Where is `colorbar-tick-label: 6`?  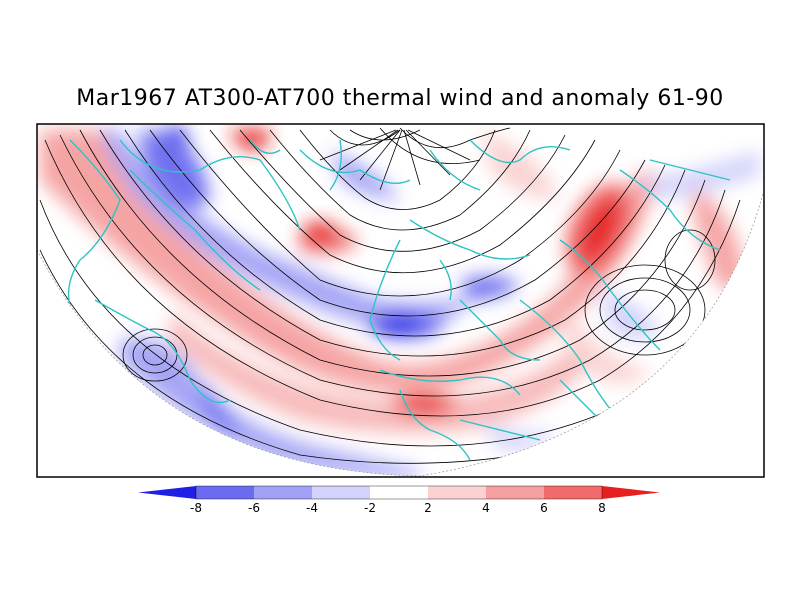 colorbar-tick-label: 6 is located at coordinates (544, 508).